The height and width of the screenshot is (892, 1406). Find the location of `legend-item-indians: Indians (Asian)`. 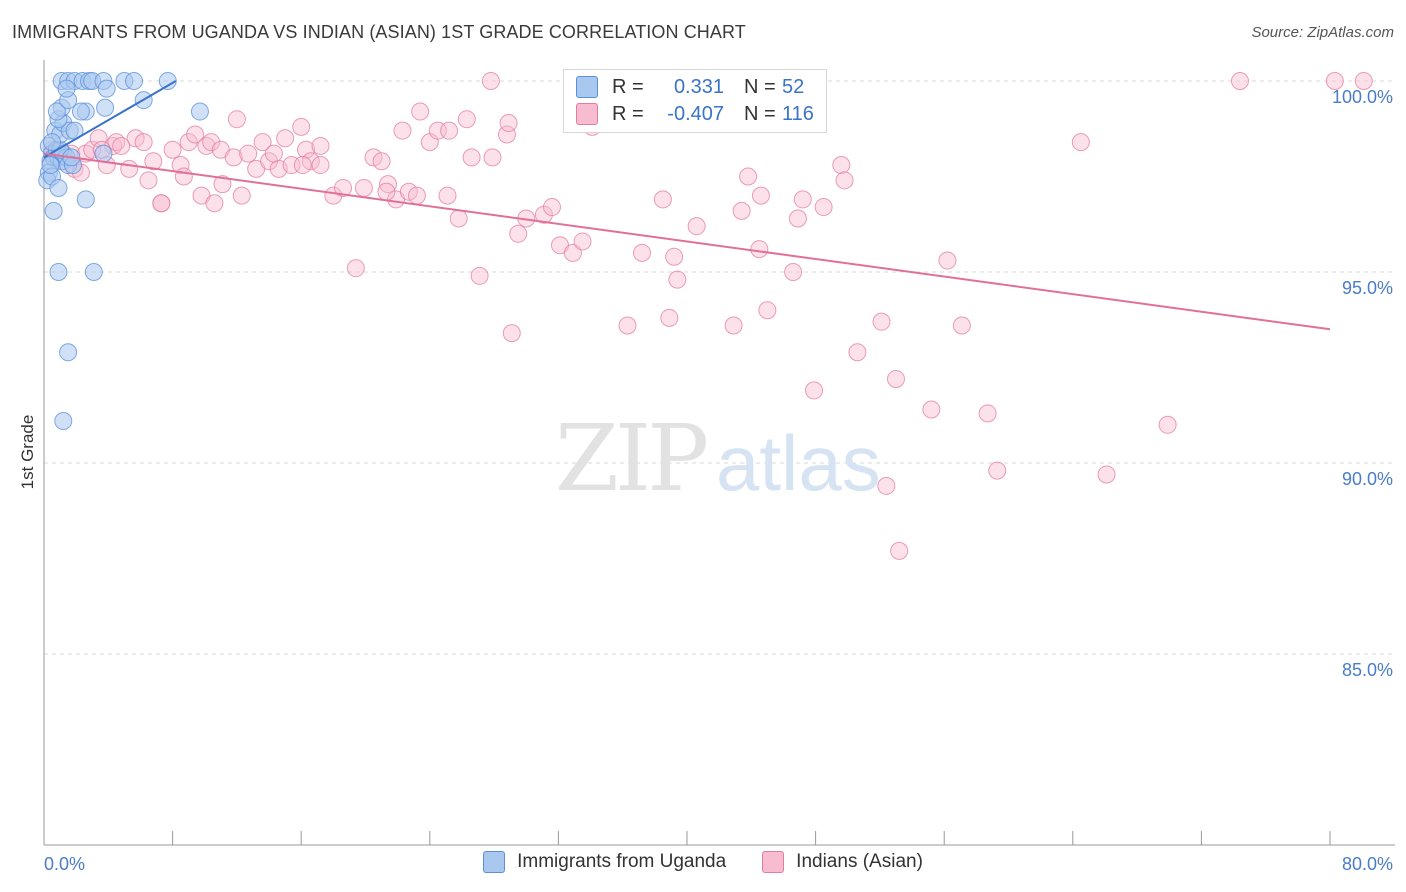

legend-item-indians: Indians (Asian) is located at coordinates (842, 862).